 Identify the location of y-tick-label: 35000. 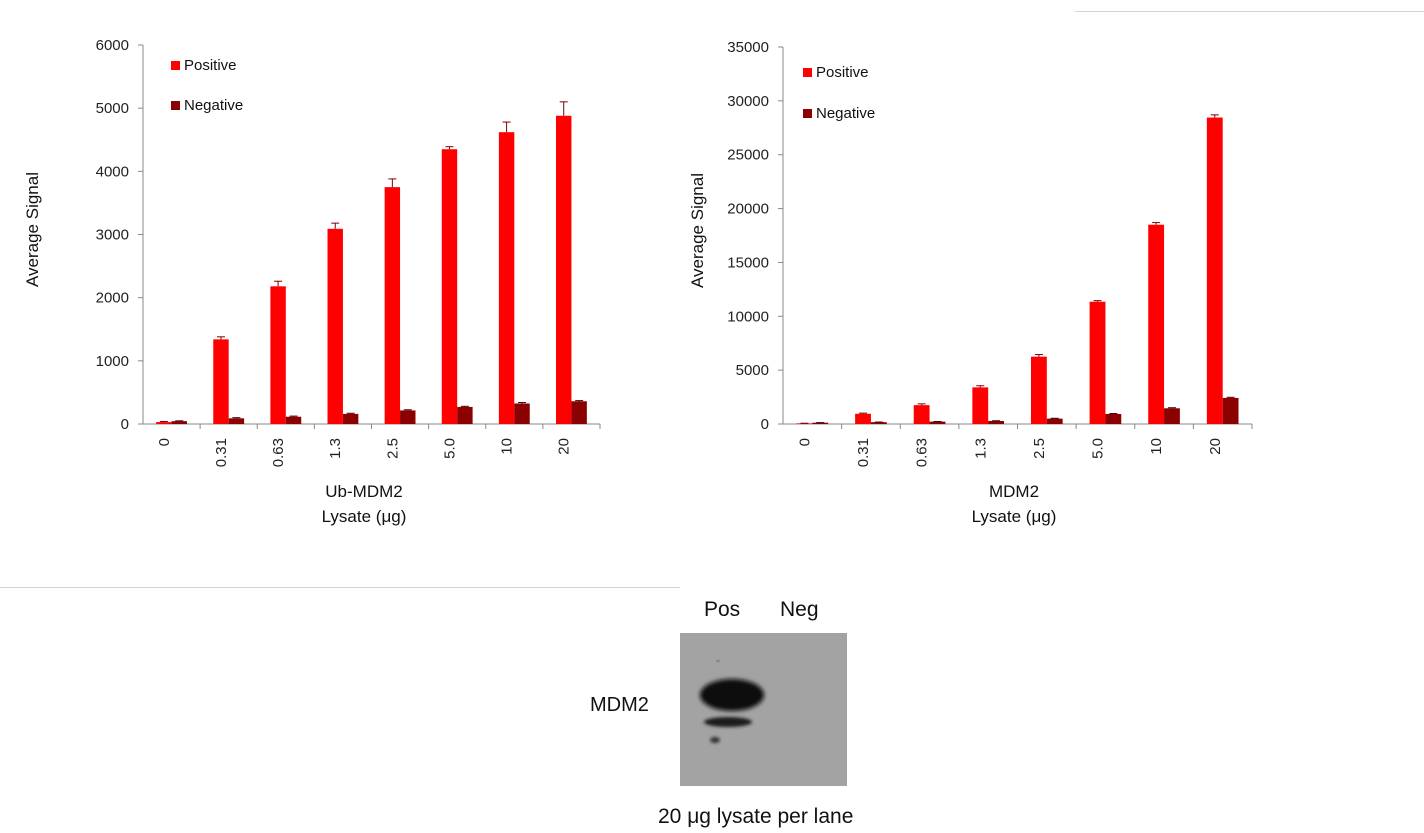
(748, 47).